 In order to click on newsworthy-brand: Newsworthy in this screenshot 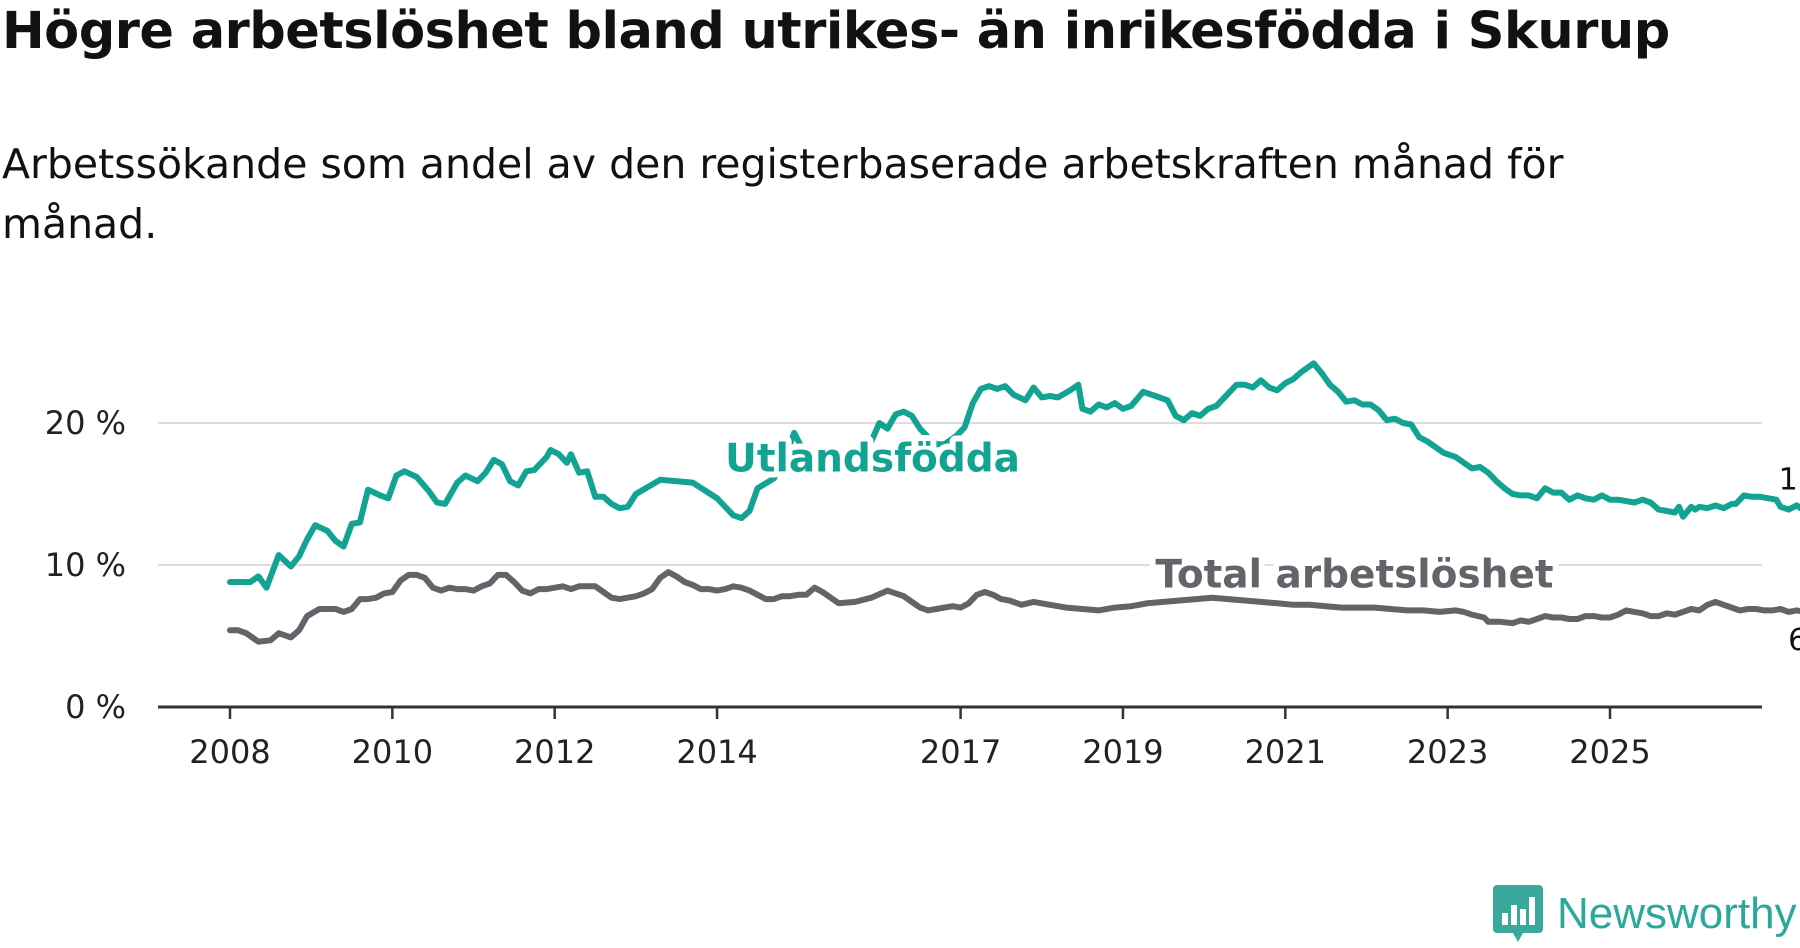, I will do `click(1645, 914)`.